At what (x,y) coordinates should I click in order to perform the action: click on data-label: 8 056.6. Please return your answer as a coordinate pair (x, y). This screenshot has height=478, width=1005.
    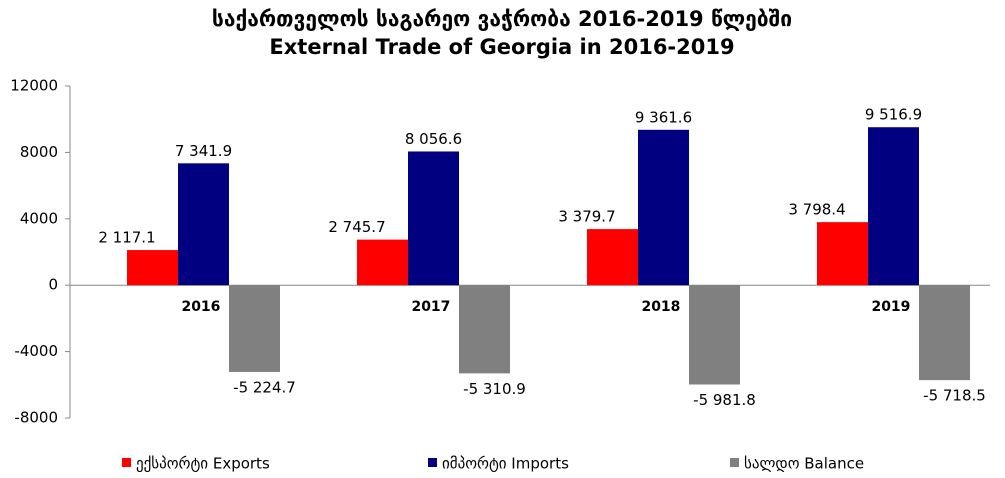
    Looking at the image, I should click on (433, 139).